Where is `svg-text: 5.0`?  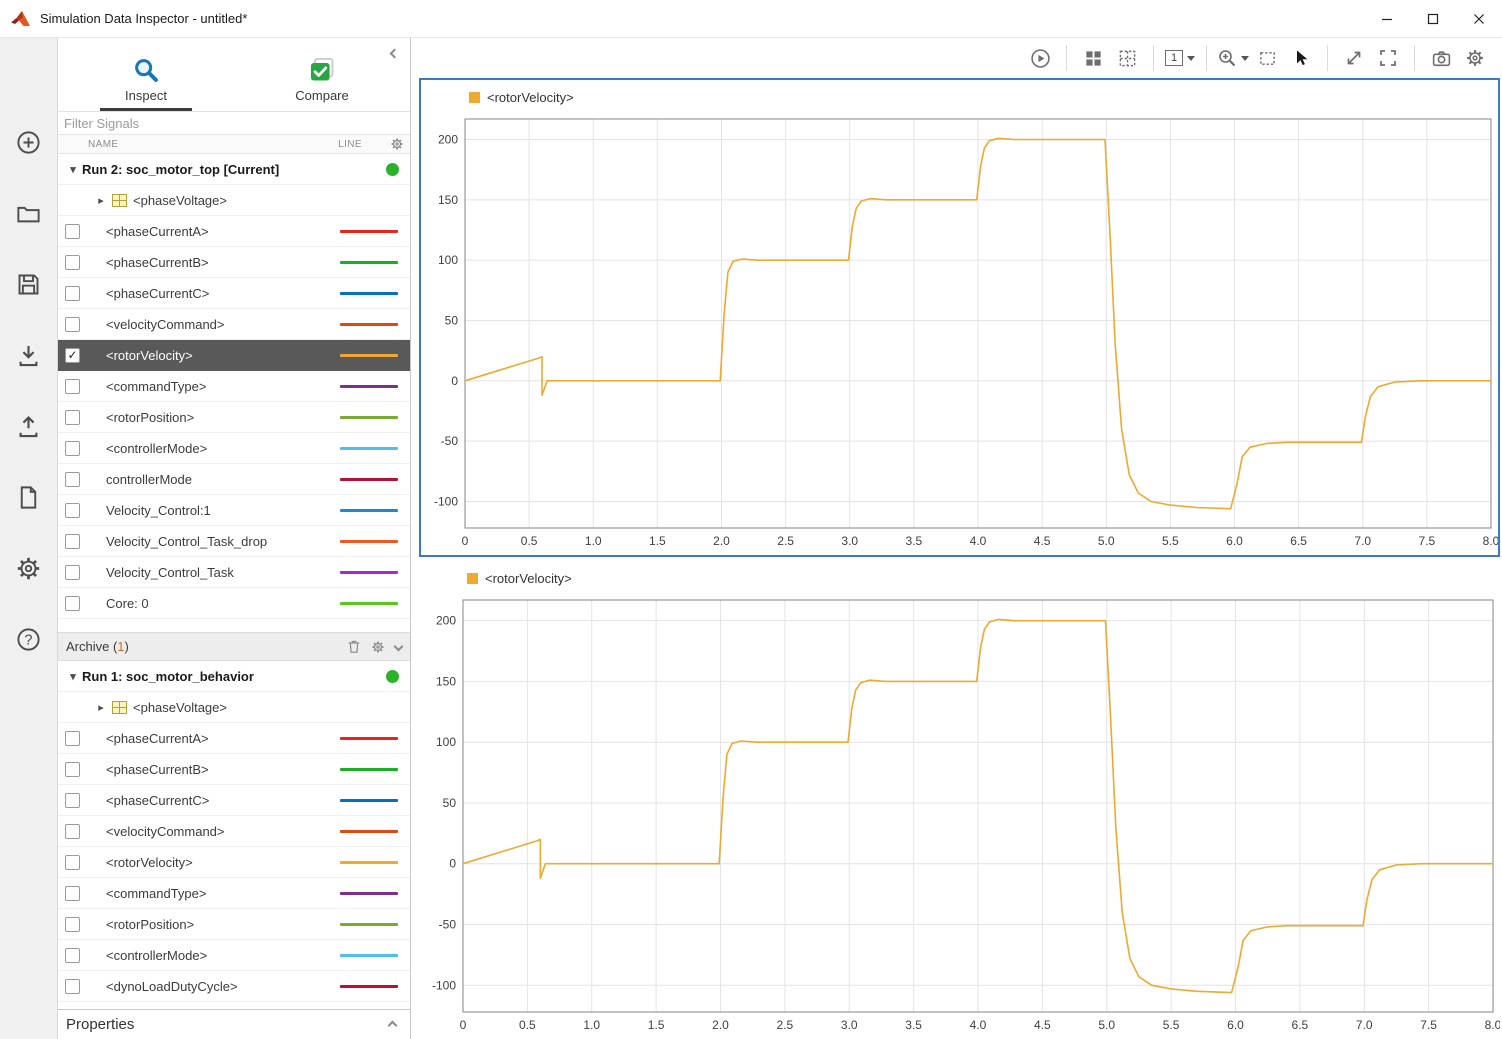 svg-text: 5.0 is located at coordinates (1106, 1025).